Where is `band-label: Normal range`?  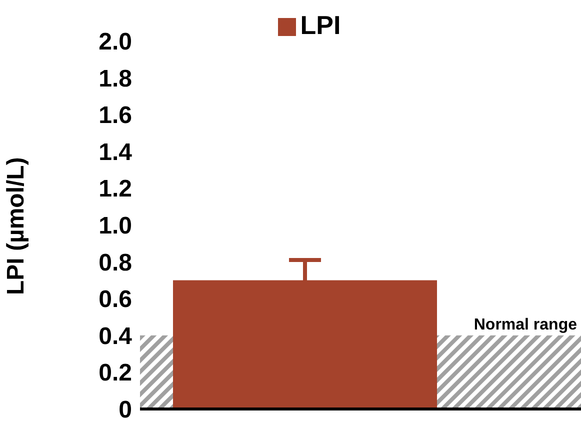 band-label: Normal range is located at coordinates (526, 325).